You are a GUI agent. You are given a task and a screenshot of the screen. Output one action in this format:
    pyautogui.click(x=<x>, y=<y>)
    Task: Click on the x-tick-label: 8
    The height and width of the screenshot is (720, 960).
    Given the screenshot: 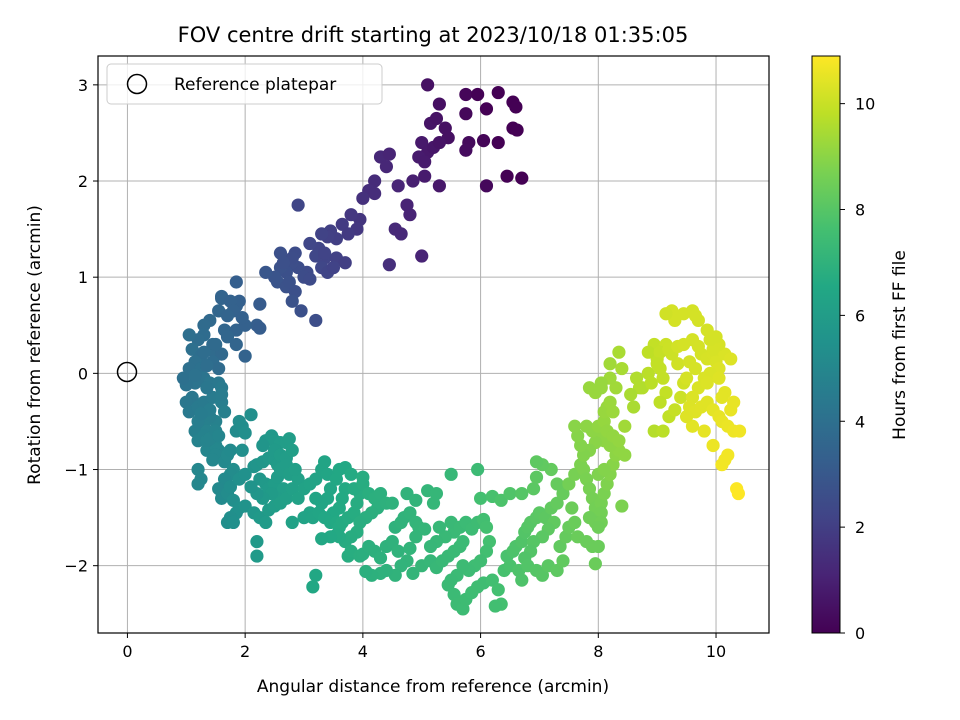 What is the action you would take?
    pyautogui.click(x=598, y=651)
    